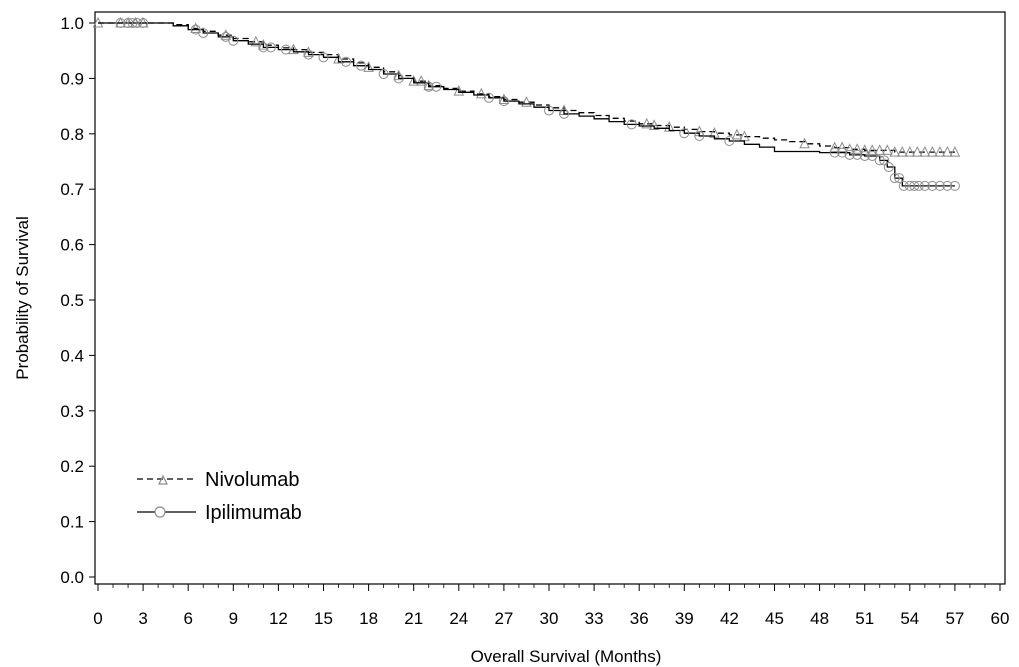  What do you see at coordinates (323, 618) in the screenshot?
I see `x-tick-label: 15` at bounding box center [323, 618].